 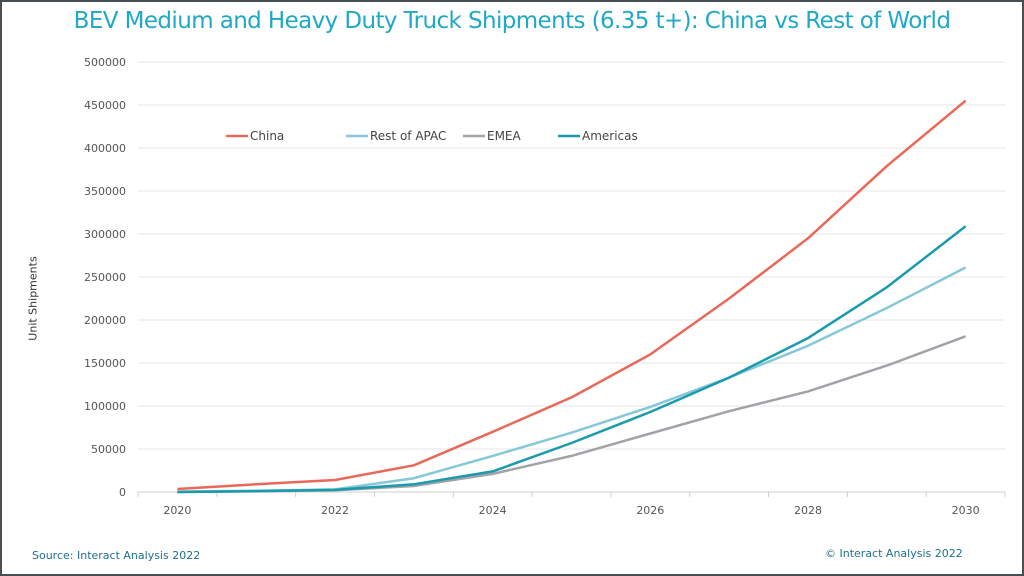 What do you see at coordinates (105, 62) in the screenshot?
I see `y-tick-label: 500000` at bounding box center [105, 62].